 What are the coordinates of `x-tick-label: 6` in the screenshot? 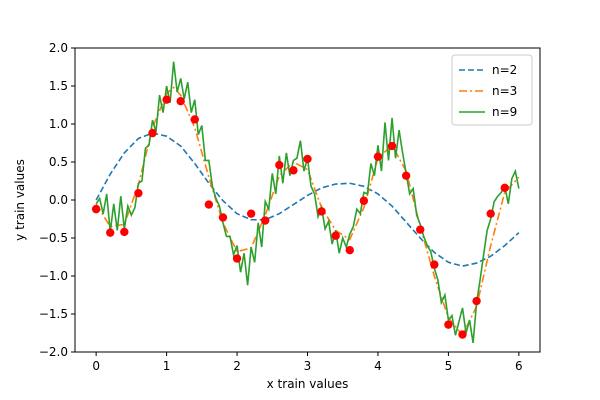 It's located at (519, 366).